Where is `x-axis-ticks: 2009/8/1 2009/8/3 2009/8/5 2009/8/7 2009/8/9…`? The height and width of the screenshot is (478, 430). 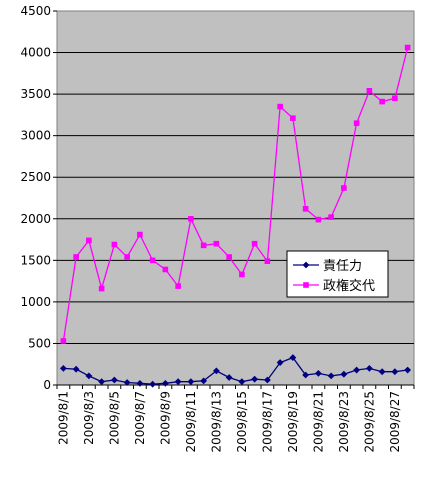 x-axis-ticks: 2009/8/1 2009/8/3 2009/8/5 2009/8/7 2009/8/9… is located at coordinates (235, 418).